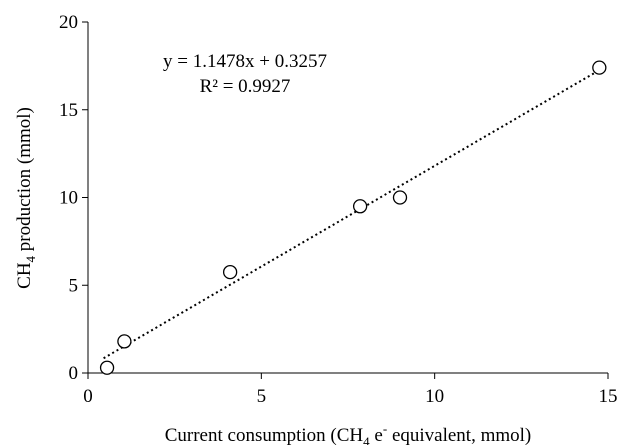 This screenshot has height=445, width=621. What do you see at coordinates (88, 396) in the screenshot?
I see `x-tick-label: 0` at bounding box center [88, 396].